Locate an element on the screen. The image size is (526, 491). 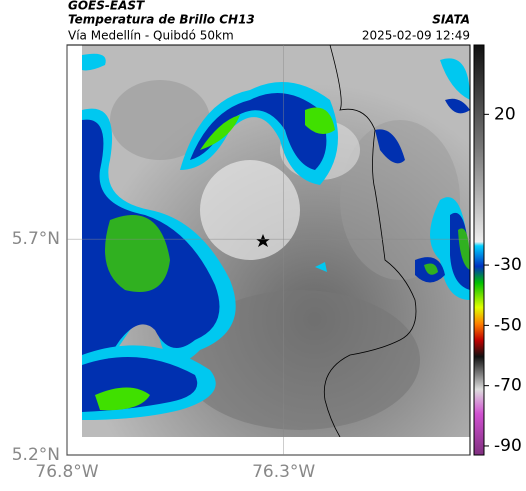
colorbar-tick-label: -50 is located at coordinates (508, 325).